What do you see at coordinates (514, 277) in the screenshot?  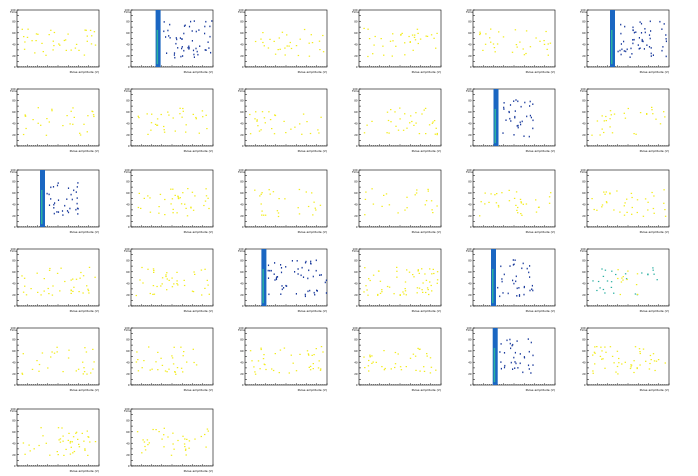 I see `plot-frame` at bounding box center [514, 277].